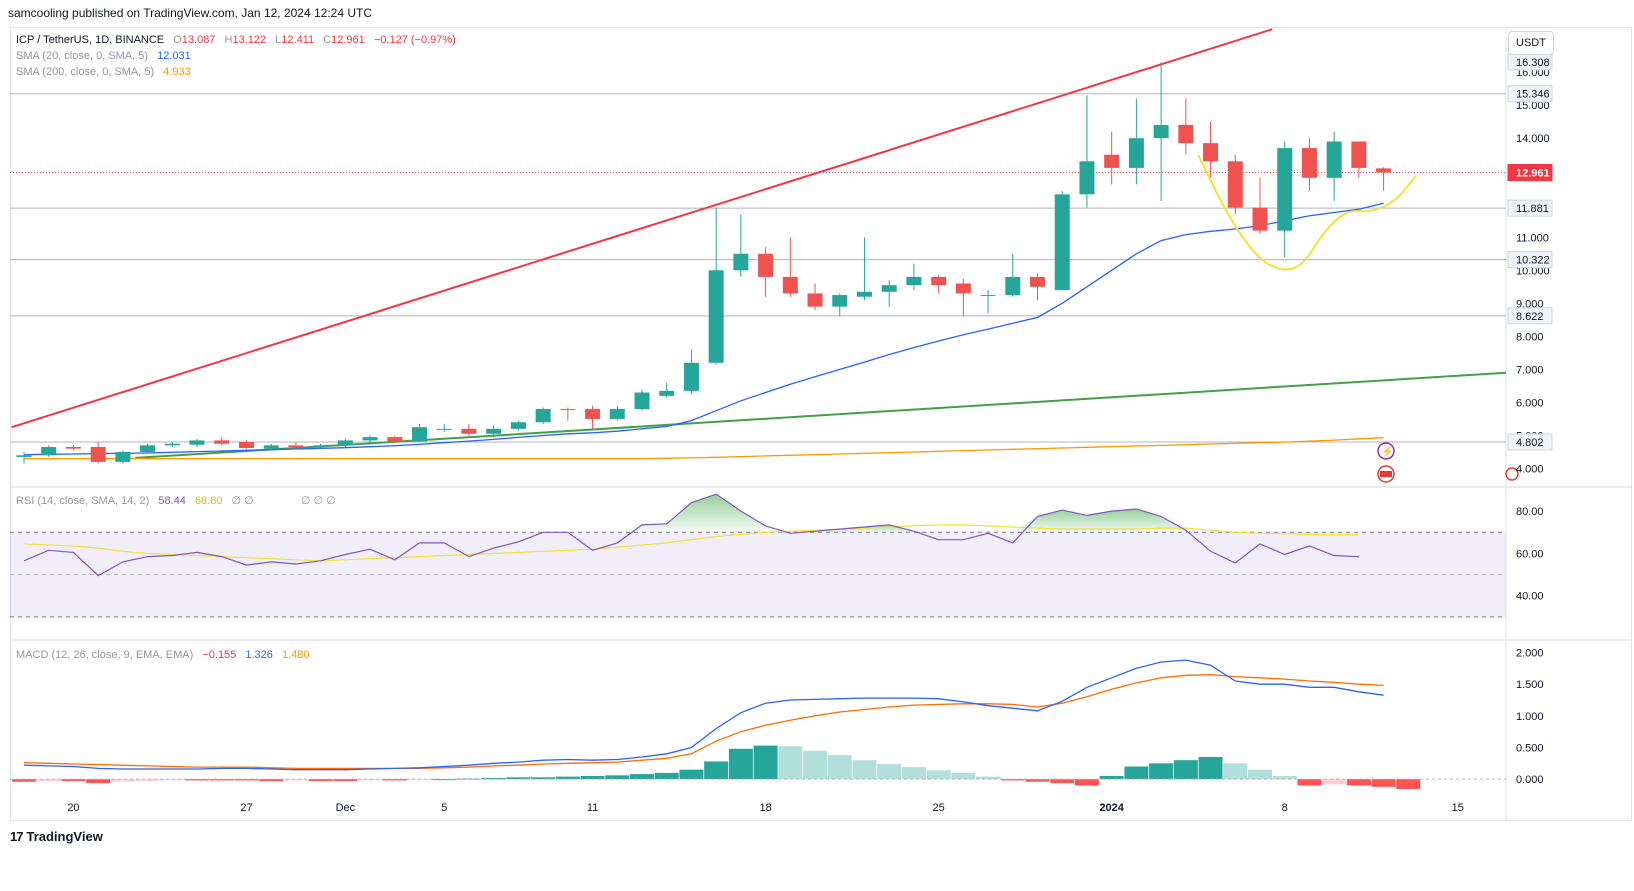 This screenshot has width=1634, height=891. I want to click on rsi-line, so click(691, 535).